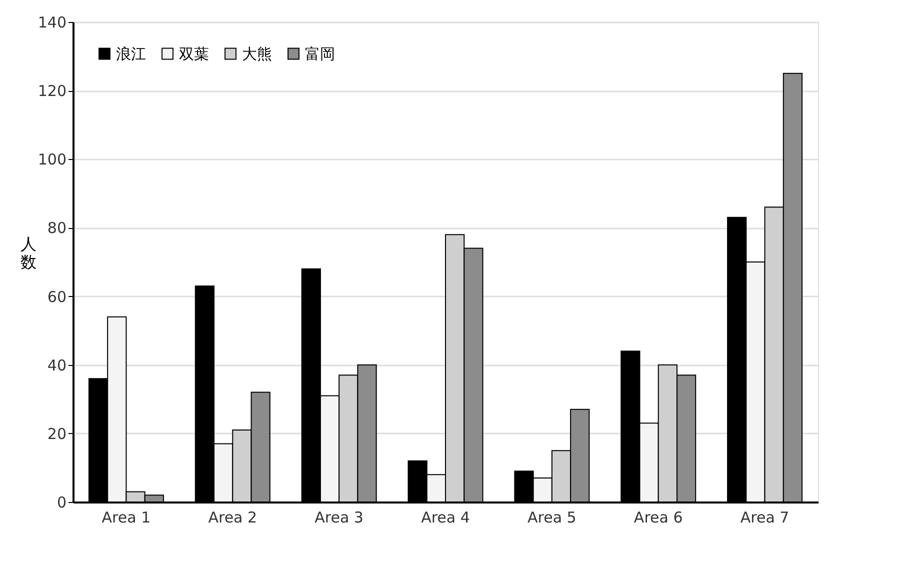  What do you see at coordinates (552, 517) in the screenshot?
I see `x-tick-label: Area 5` at bounding box center [552, 517].